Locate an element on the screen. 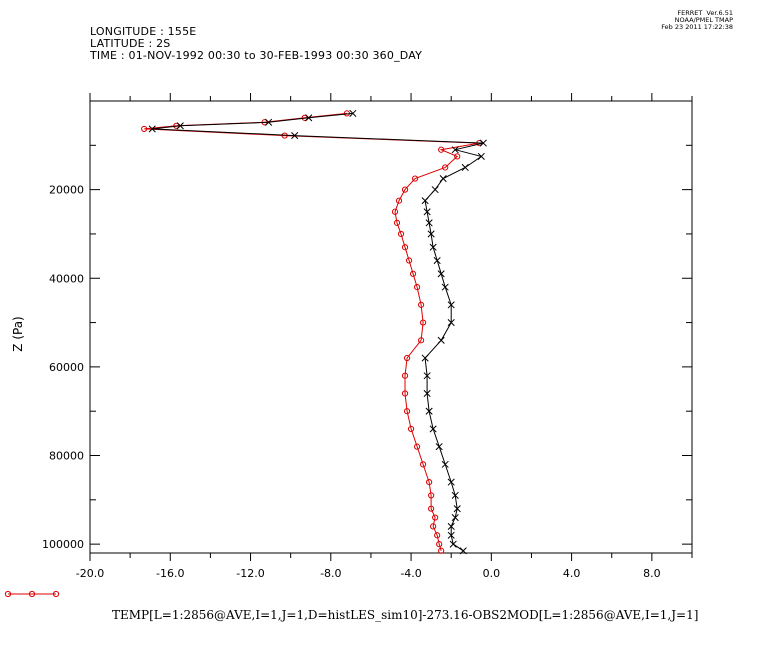  latitude-label: LATITUDE : 2S is located at coordinates (130, 43).